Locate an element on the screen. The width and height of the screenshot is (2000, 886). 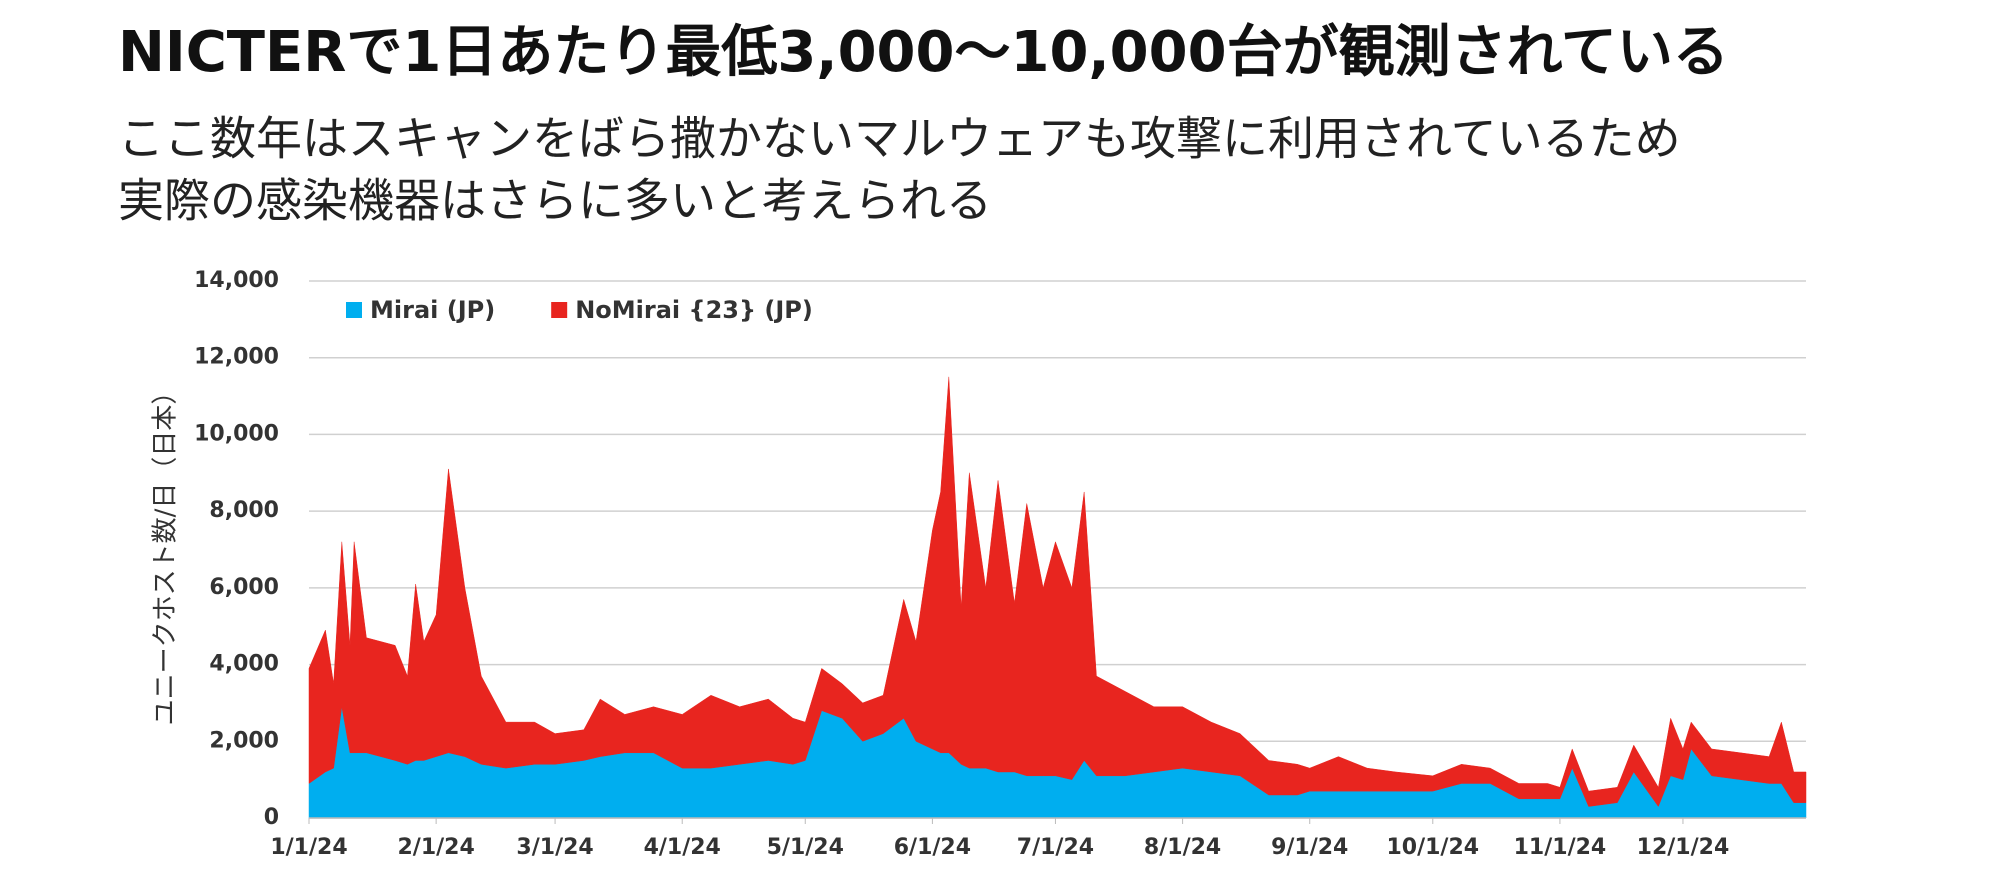
legend-label: Mirai (JP) is located at coordinates (432, 310).